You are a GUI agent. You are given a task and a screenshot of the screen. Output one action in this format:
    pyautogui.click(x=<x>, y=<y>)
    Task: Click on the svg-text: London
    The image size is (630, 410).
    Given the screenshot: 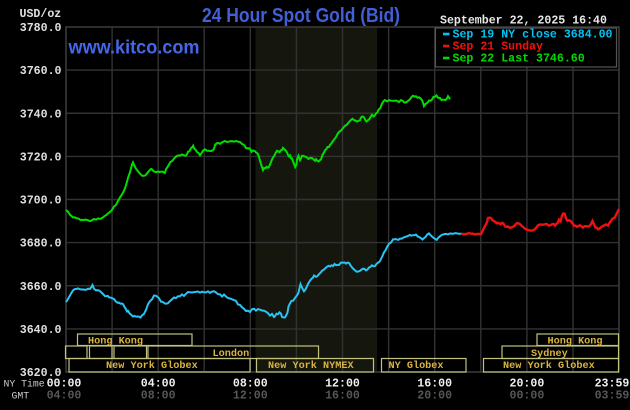 What is the action you would take?
    pyautogui.click(x=231, y=354)
    